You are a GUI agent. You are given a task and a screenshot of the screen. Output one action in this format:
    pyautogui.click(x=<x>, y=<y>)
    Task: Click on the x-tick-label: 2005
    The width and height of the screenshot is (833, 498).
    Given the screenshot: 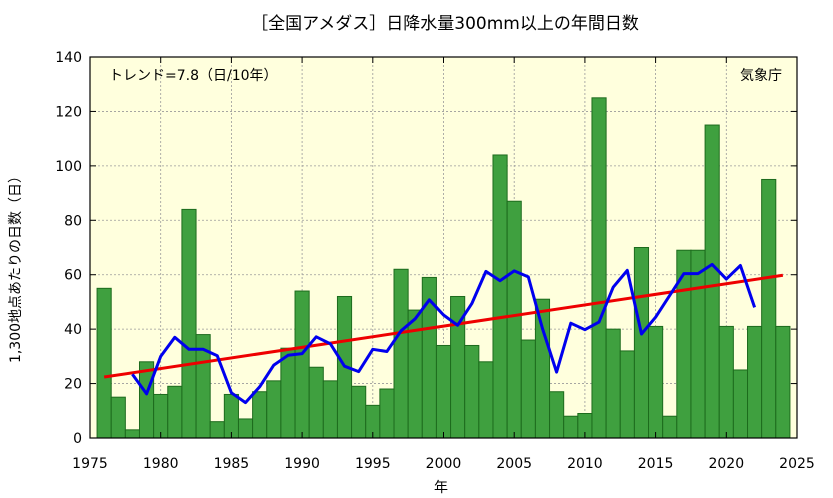 What is the action you would take?
    pyautogui.click(x=514, y=464)
    